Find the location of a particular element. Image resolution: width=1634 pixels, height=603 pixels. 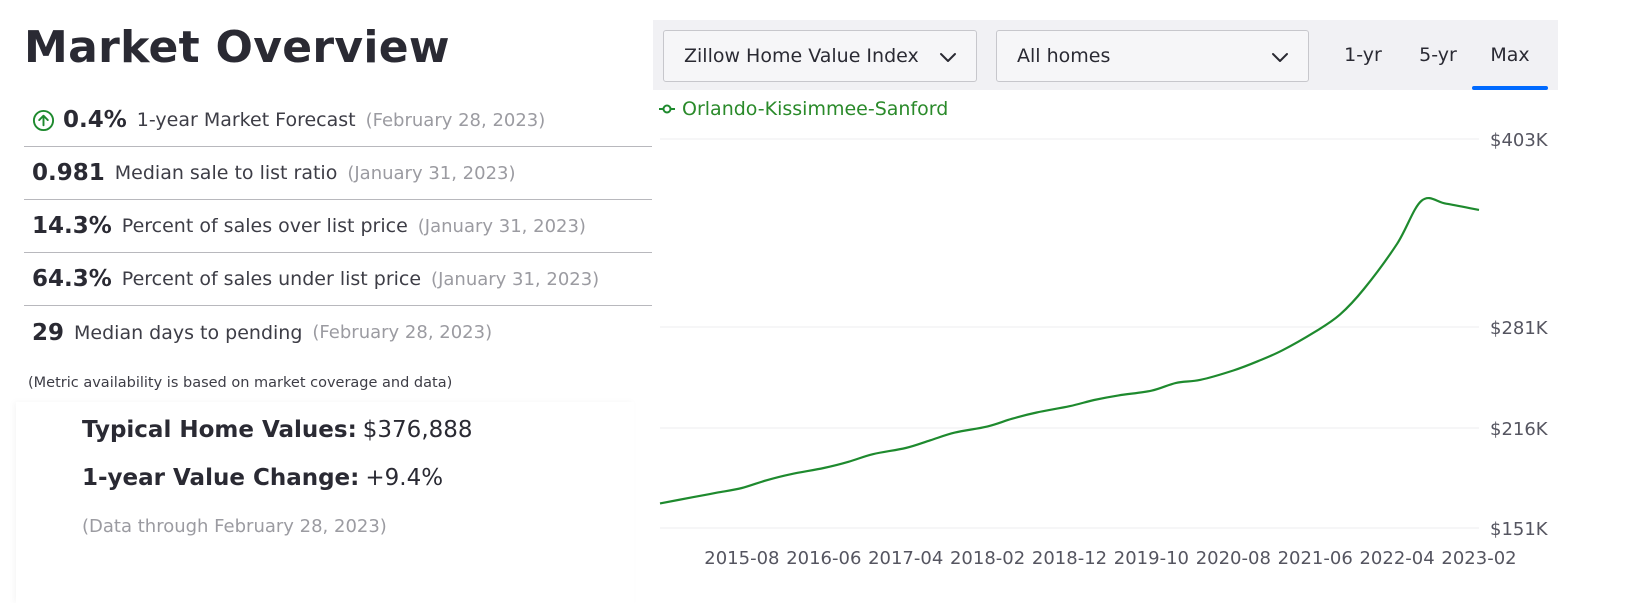

tab-1-yr: 1-yr is located at coordinates (1363, 55).